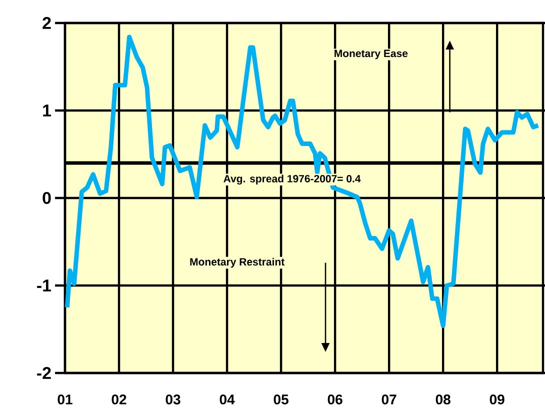 The height and width of the screenshot is (419, 545). Describe the element at coordinates (173, 399) in the screenshot. I see `x-tick-label: 03` at that location.